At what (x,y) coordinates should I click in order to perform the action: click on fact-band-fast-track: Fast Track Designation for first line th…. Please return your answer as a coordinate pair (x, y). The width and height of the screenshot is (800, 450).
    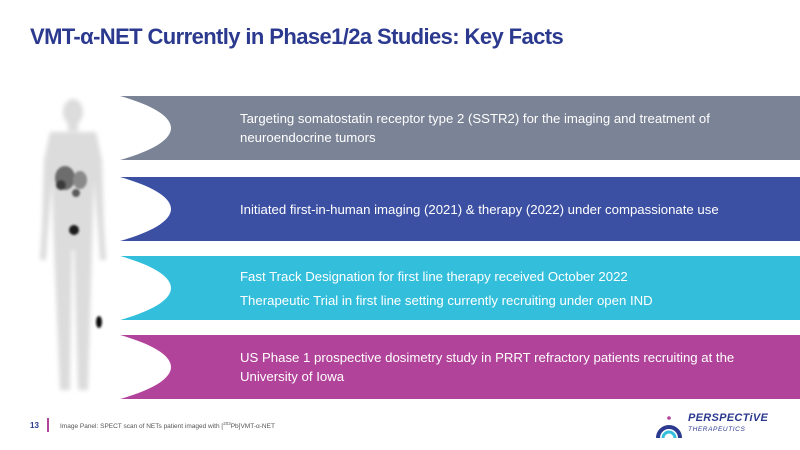
    Looking at the image, I should click on (460, 288).